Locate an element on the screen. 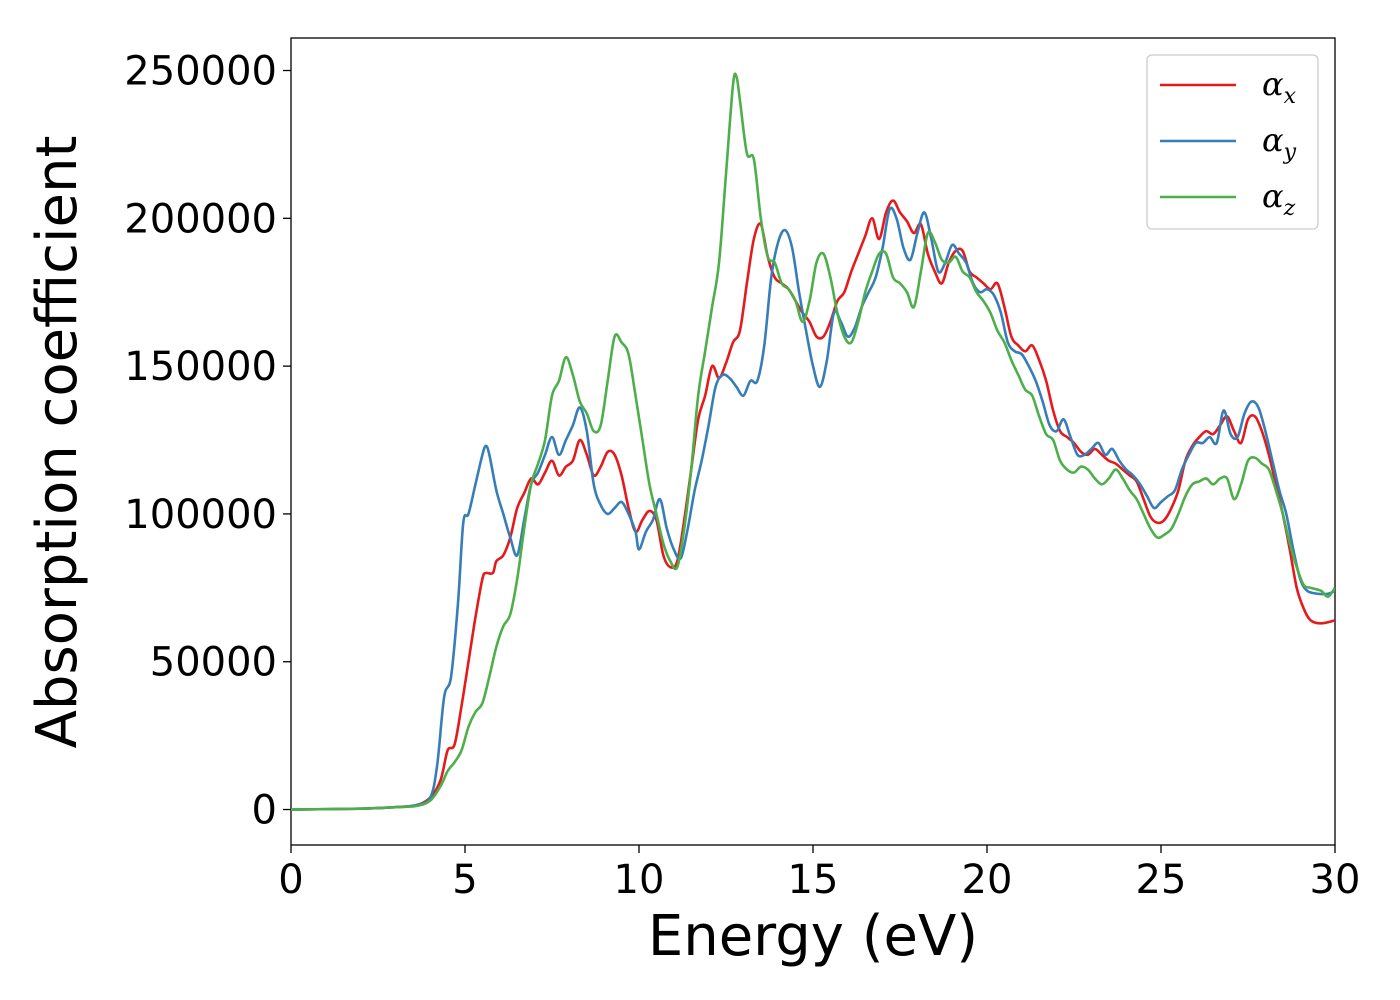 This screenshot has height=1000, width=1400. y-axis-label: Absorption coefficient is located at coordinates (57, 442).